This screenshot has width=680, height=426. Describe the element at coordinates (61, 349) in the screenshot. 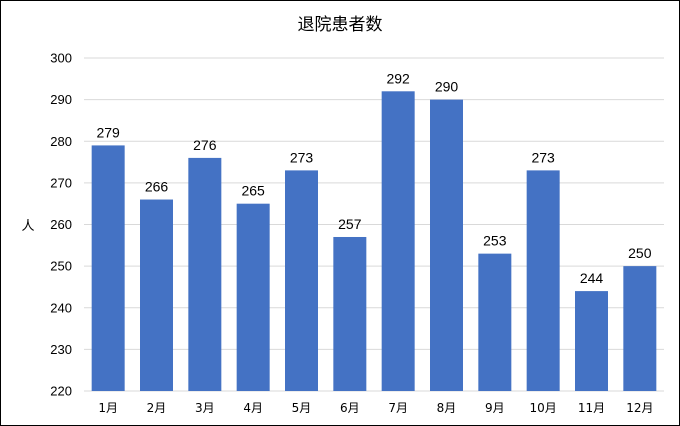

I see `y-tick-label: 230` at that location.